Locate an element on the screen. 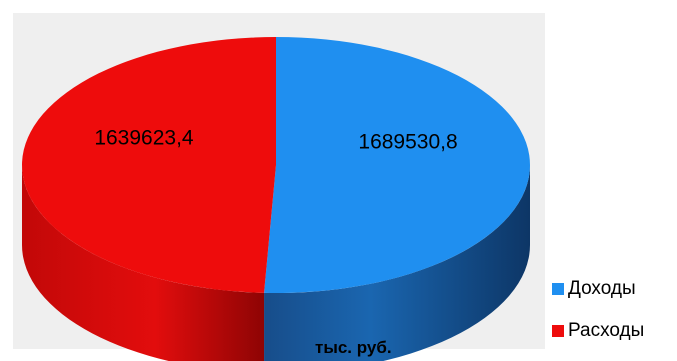 The width and height of the screenshot is (677, 361). legend-item-income: Доходы is located at coordinates (594, 289).